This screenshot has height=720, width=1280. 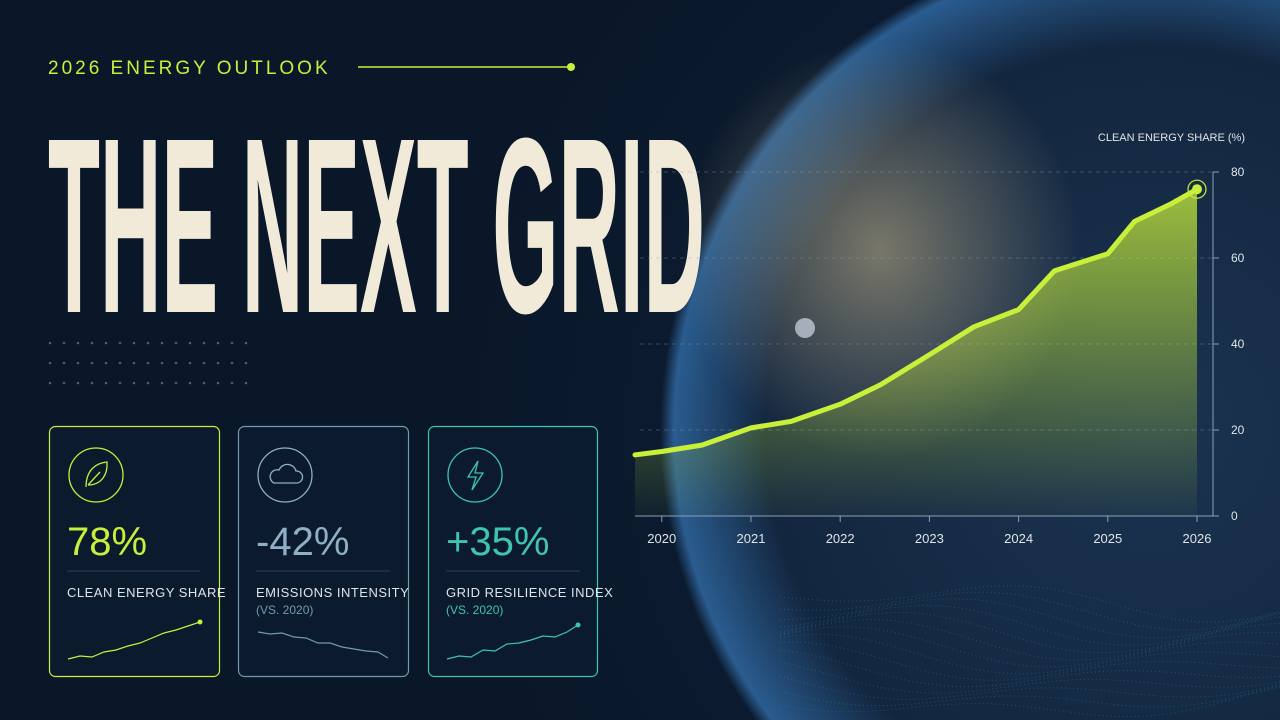 I want to click on end-marker, so click(x=1197, y=189).